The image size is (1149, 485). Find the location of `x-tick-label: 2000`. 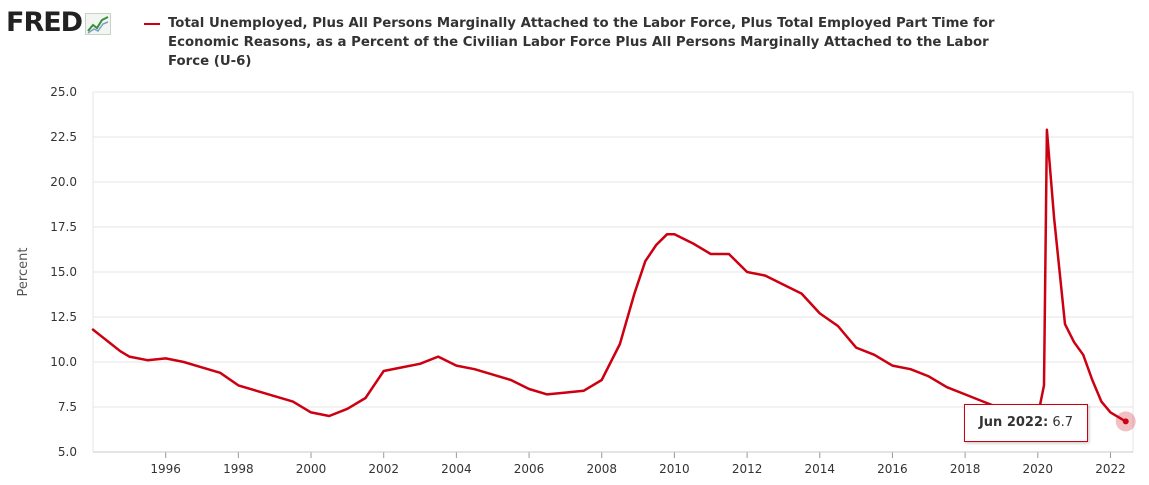

x-tick-label: 2000 is located at coordinates (311, 469).